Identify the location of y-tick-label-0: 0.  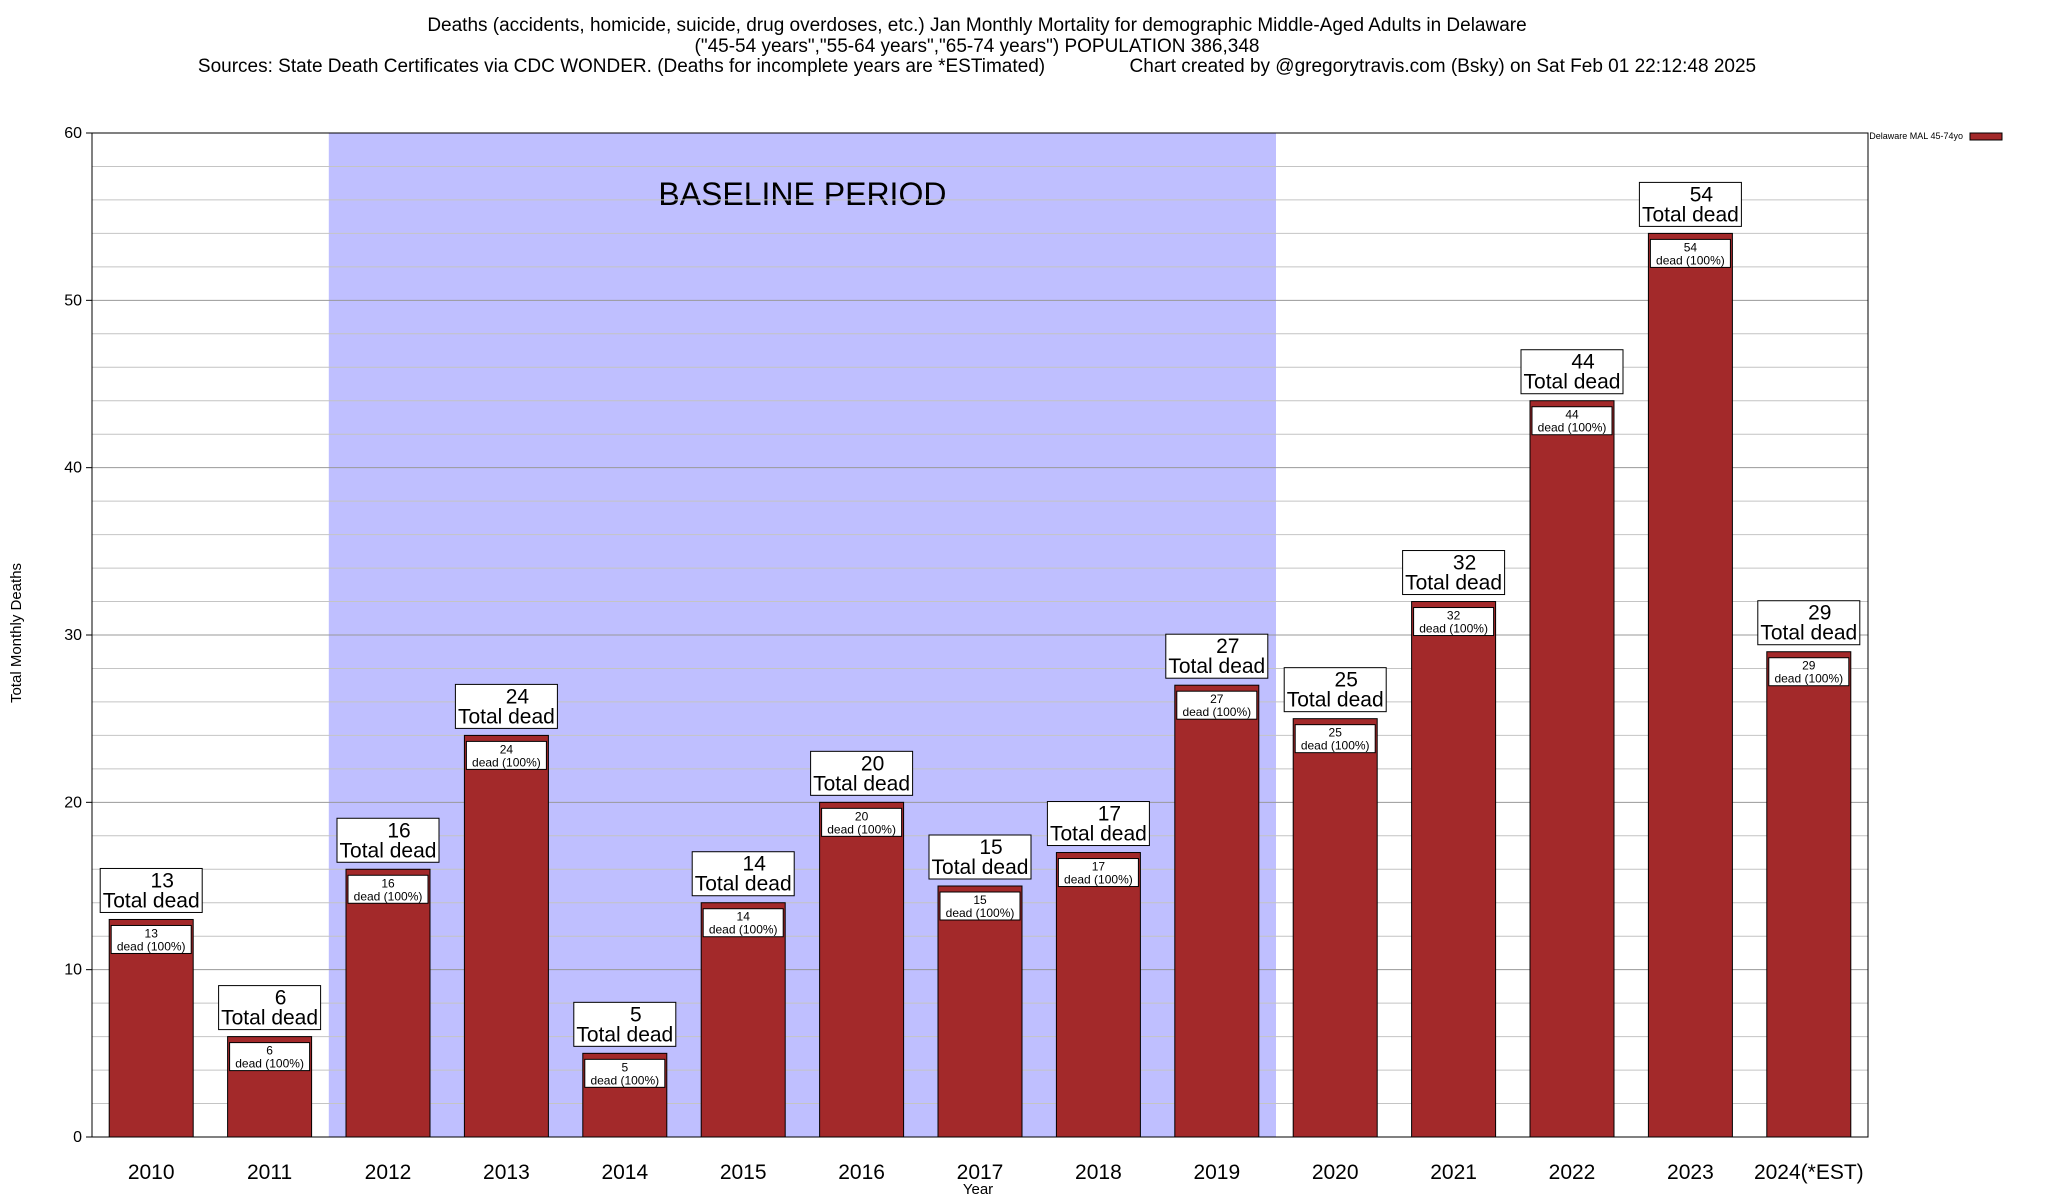
(77, 1137).